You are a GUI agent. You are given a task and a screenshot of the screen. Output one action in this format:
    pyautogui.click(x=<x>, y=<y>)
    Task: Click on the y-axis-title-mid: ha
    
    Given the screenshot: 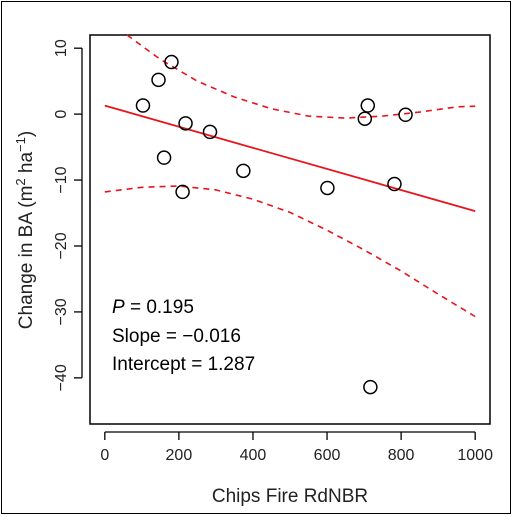 What is the action you would take?
    pyautogui.click(x=26, y=165)
    